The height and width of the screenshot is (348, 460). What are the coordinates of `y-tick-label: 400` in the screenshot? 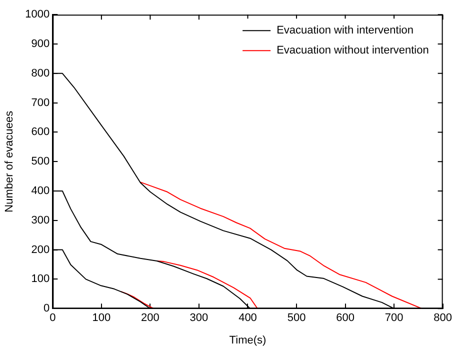 It's located at (40, 191).